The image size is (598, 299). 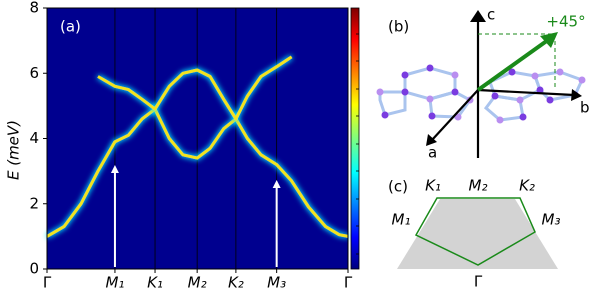 I want to click on brillouin-zone, so click(x=475, y=231).